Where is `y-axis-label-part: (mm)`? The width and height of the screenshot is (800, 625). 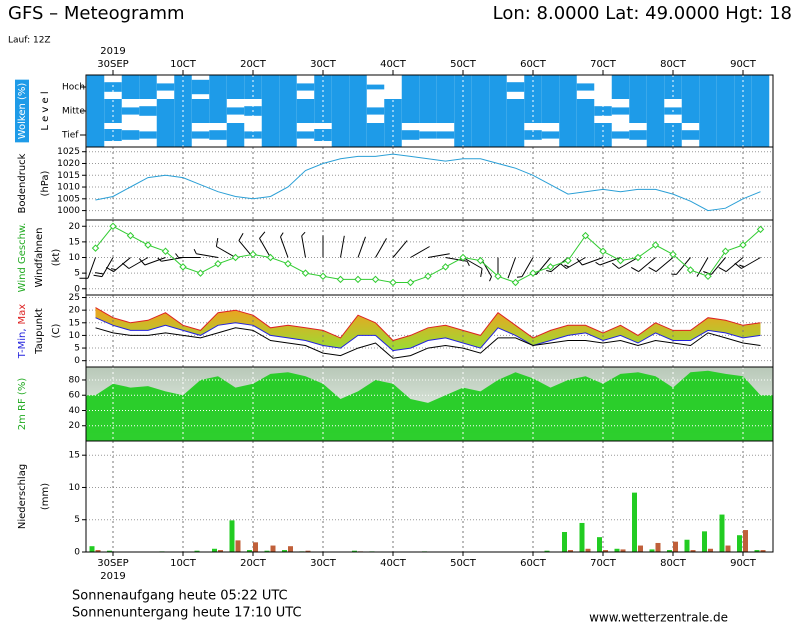 y-axis-label-part: (mm) is located at coordinates (45, 496).